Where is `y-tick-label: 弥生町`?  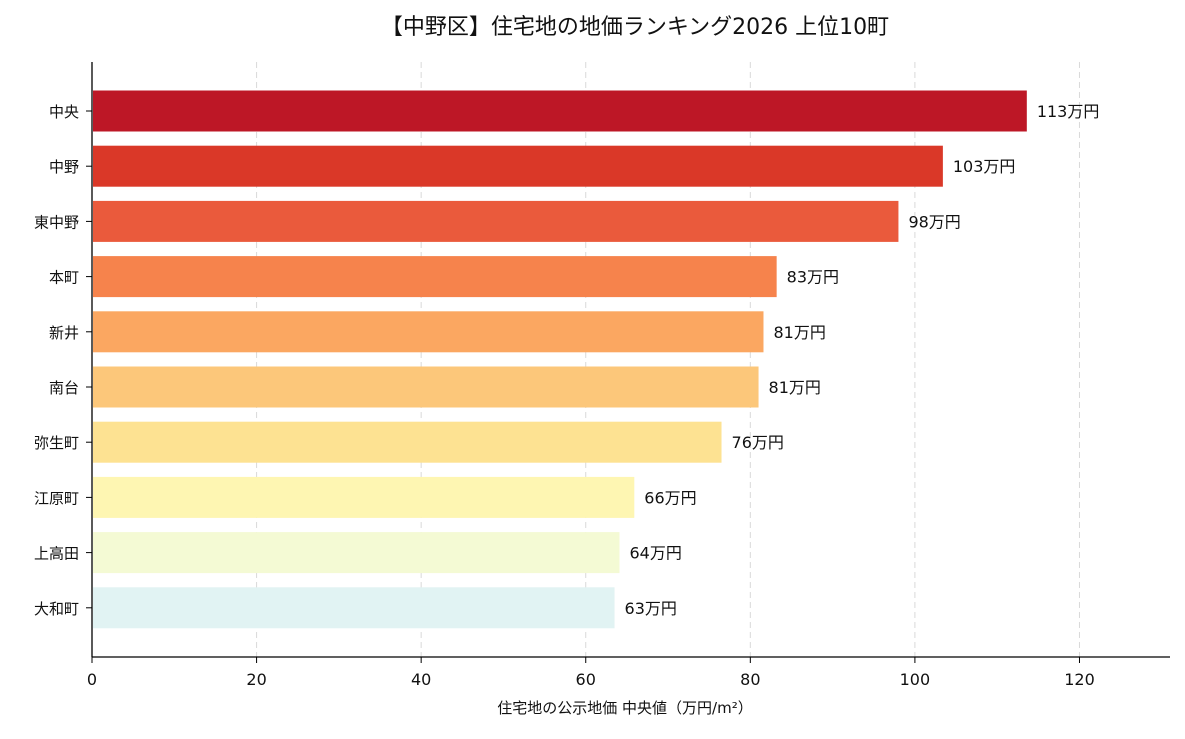
y-tick-label: 弥生町 is located at coordinates (56, 443).